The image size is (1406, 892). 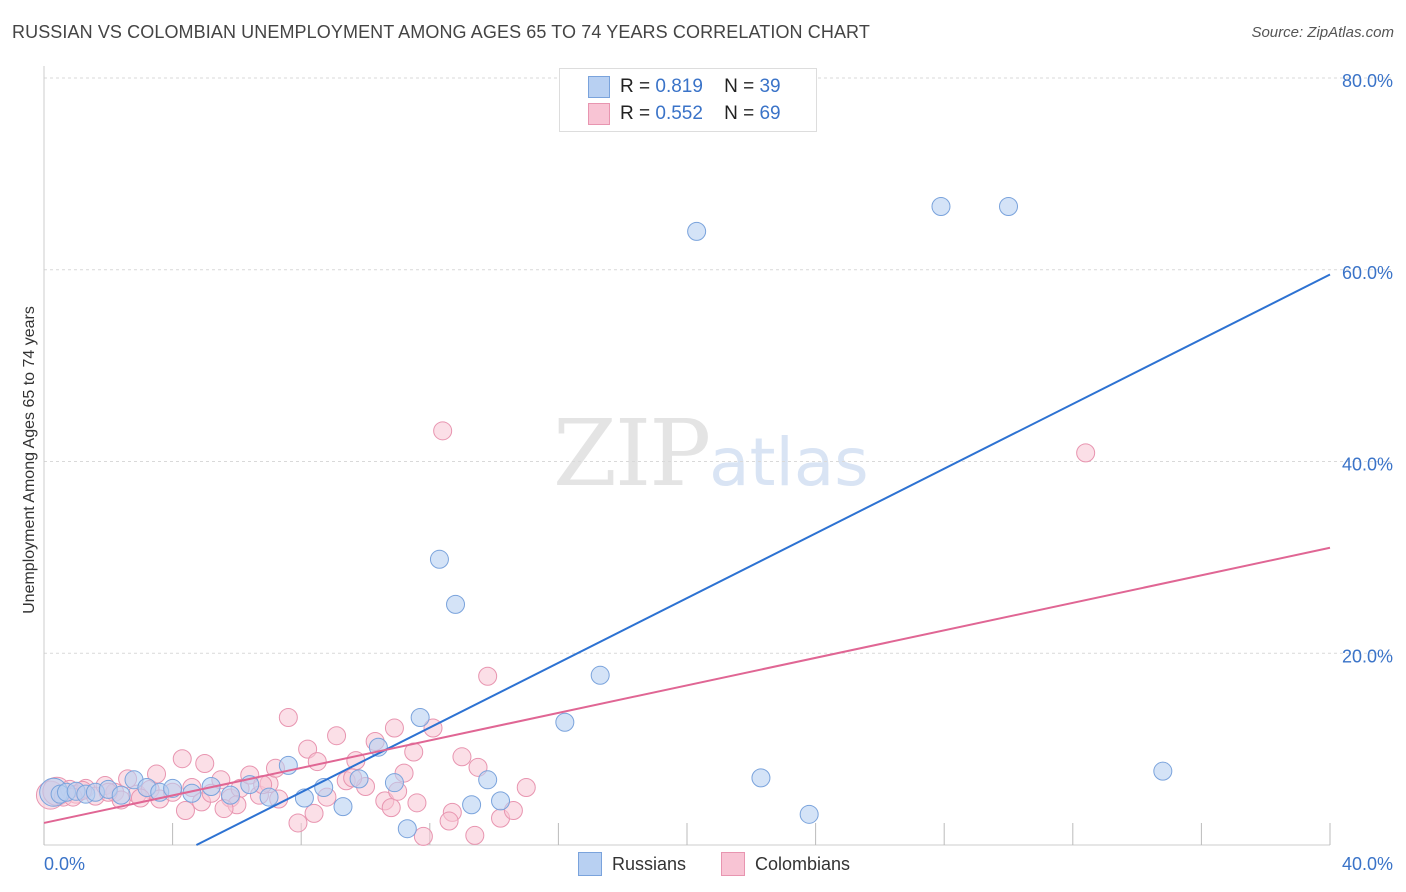 What do you see at coordinates (64, 864) in the screenshot?
I see `x-tick-label: 0.0%` at bounding box center [64, 864].